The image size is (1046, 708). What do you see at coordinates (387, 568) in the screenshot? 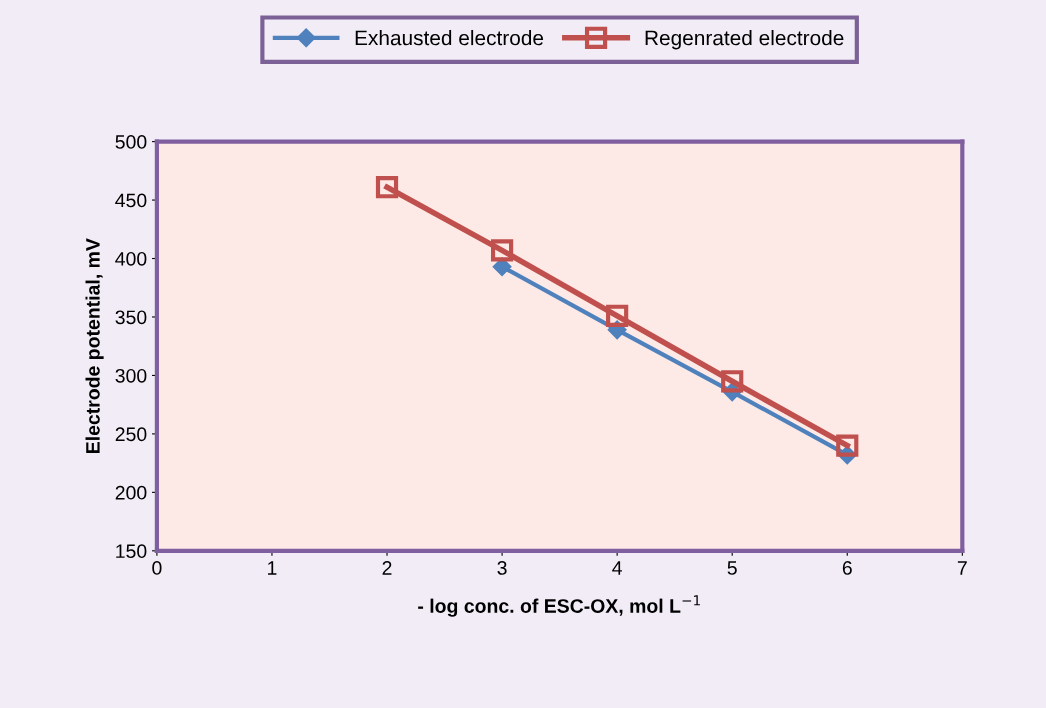
I see `x-tick-label: 2` at bounding box center [387, 568].